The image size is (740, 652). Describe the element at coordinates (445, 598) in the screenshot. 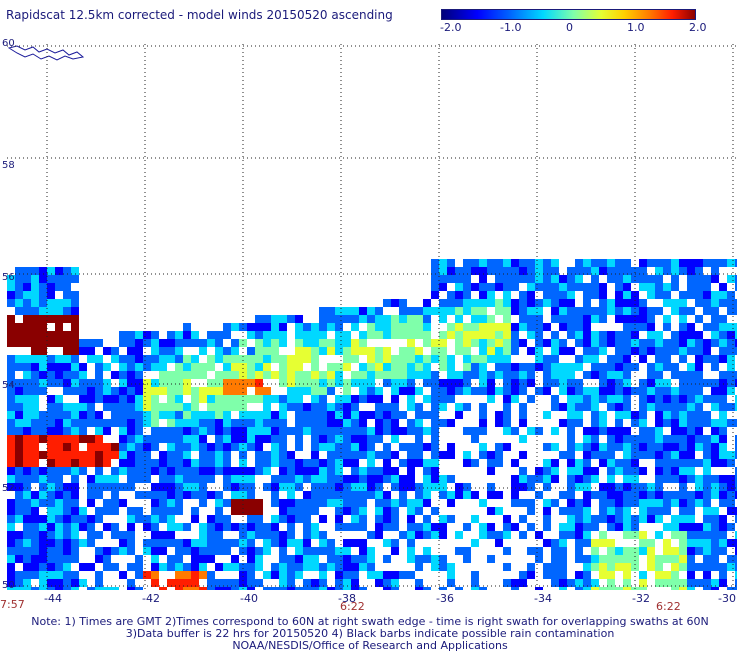

I see `lon-label: -36` at that location.